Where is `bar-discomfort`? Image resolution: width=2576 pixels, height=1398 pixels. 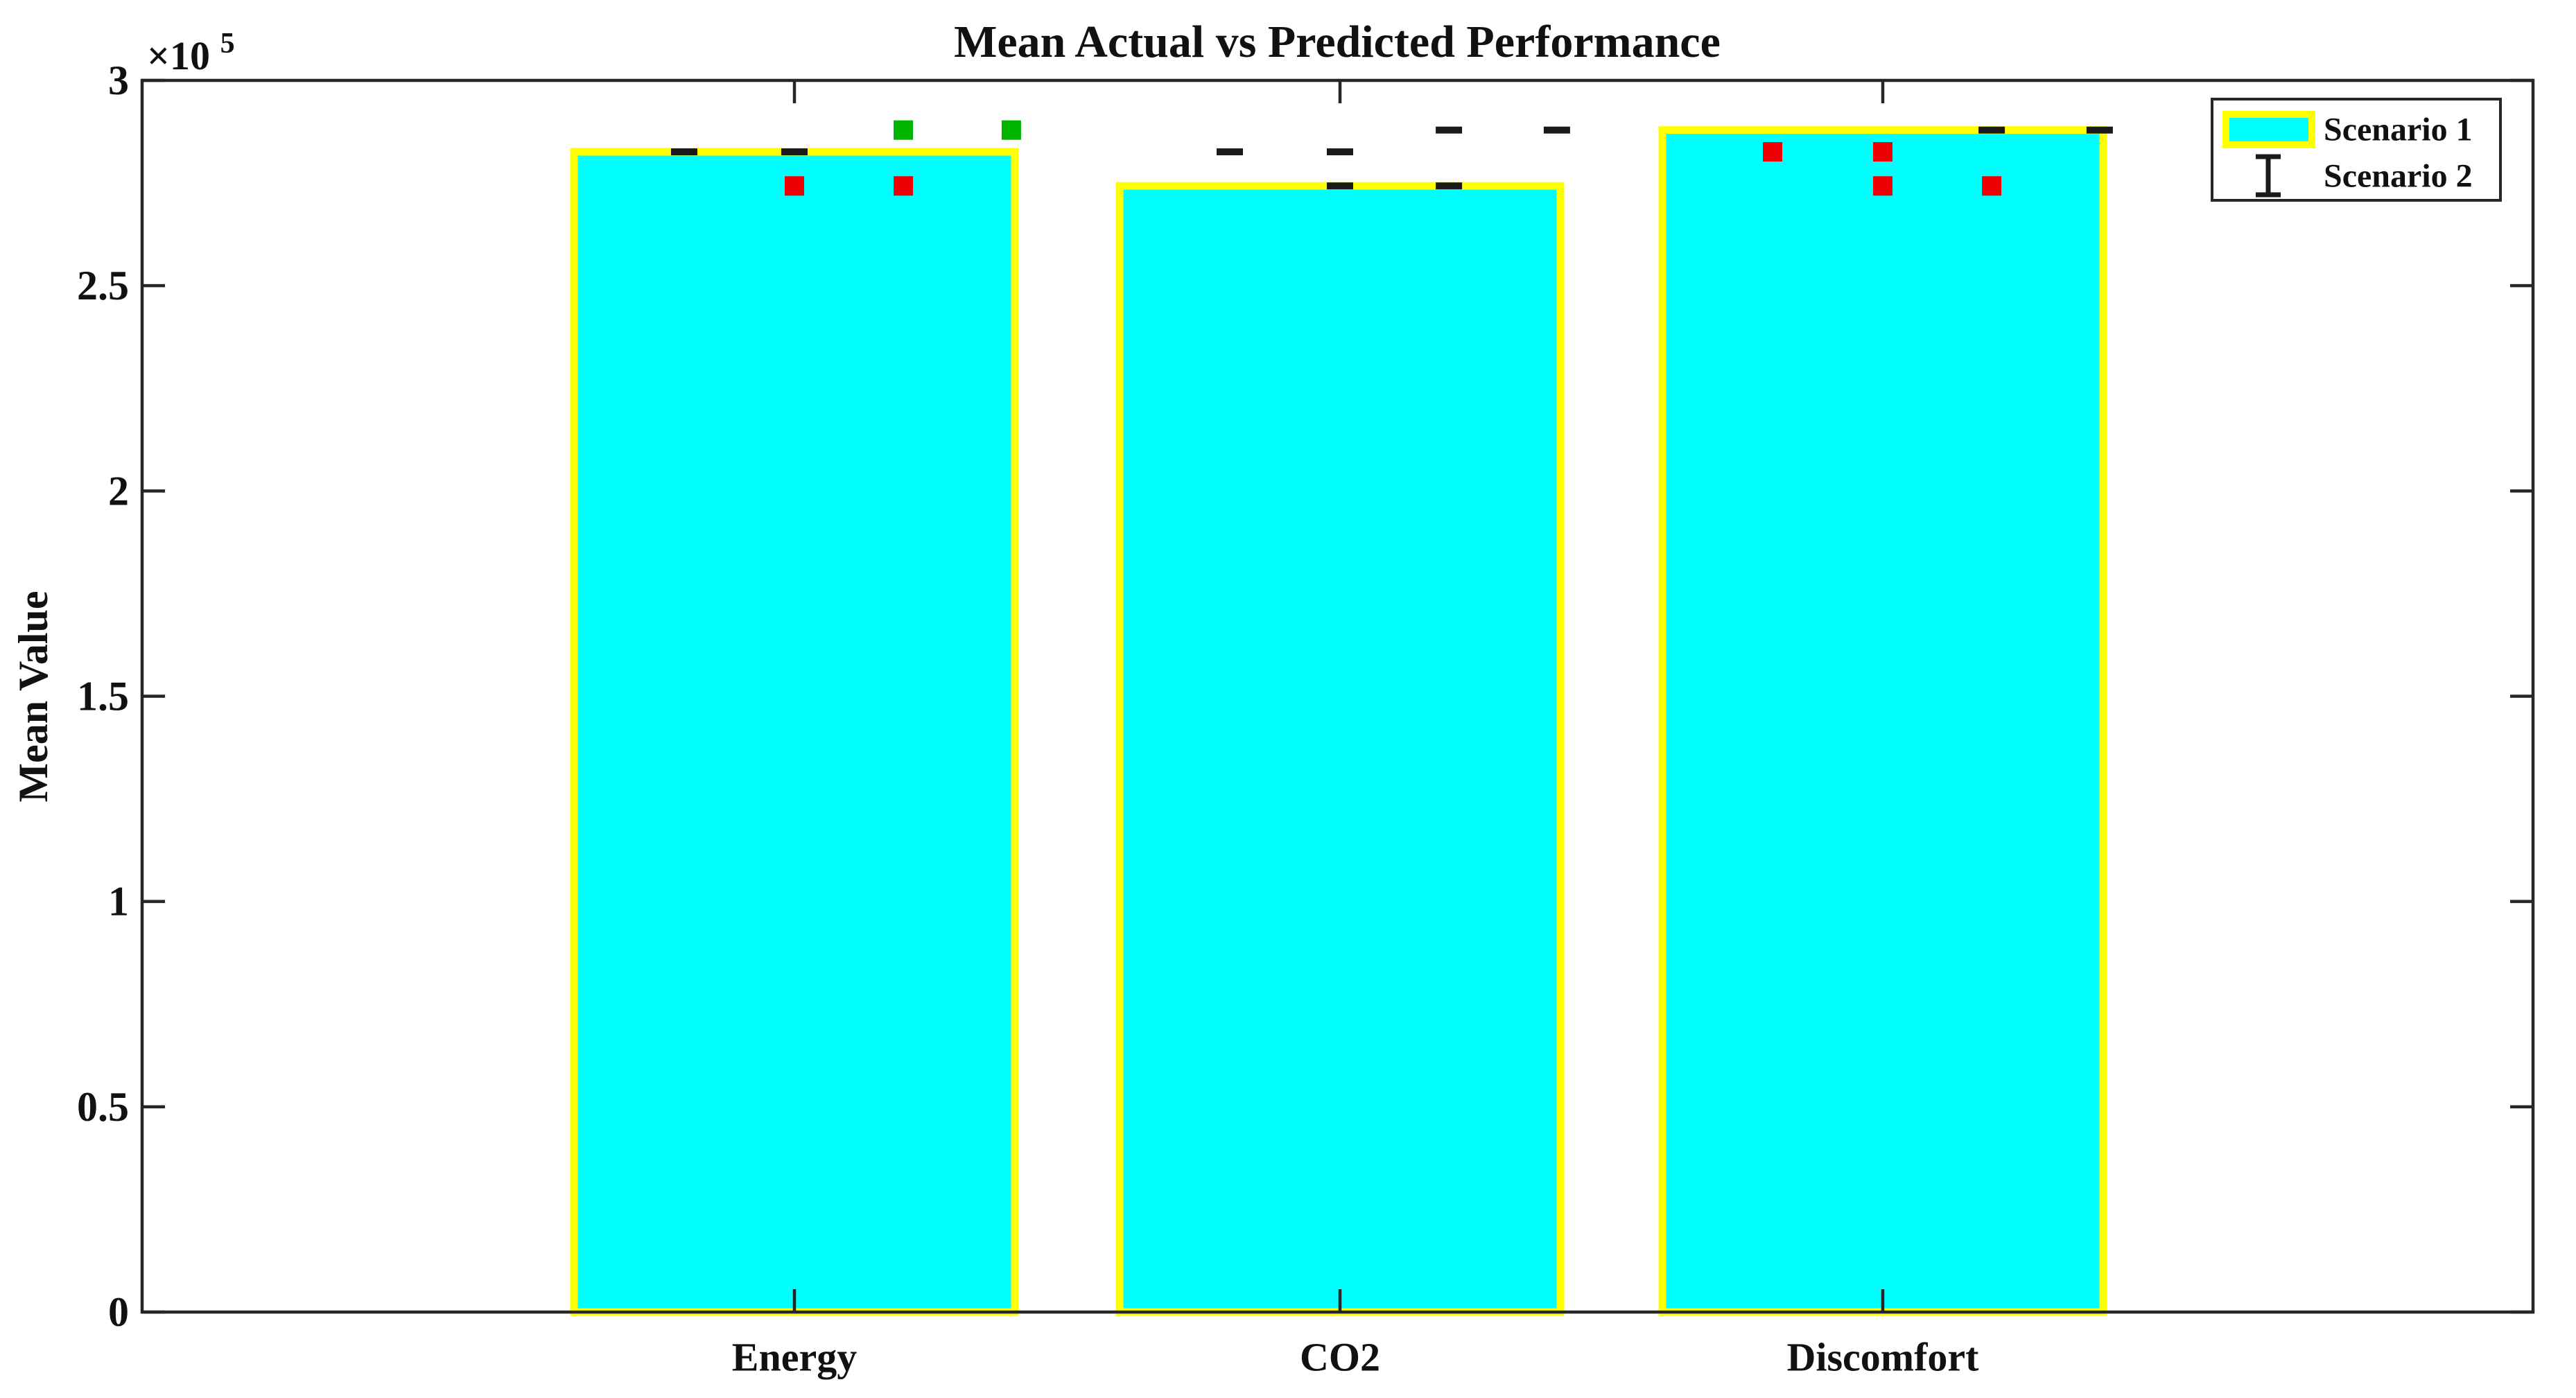 bar-discomfort is located at coordinates (1882, 721).